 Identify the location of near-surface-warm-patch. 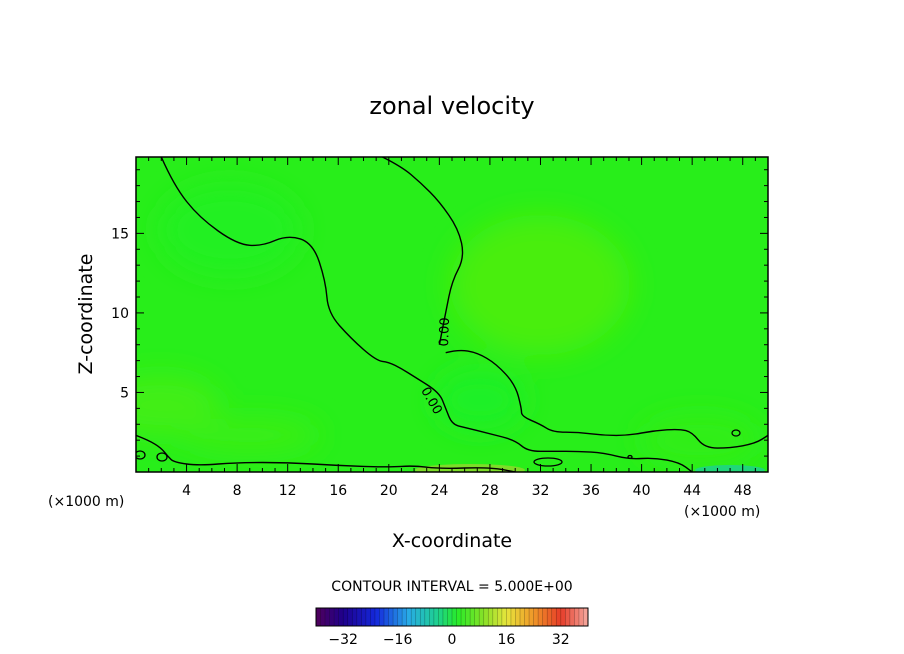
(470, 468).